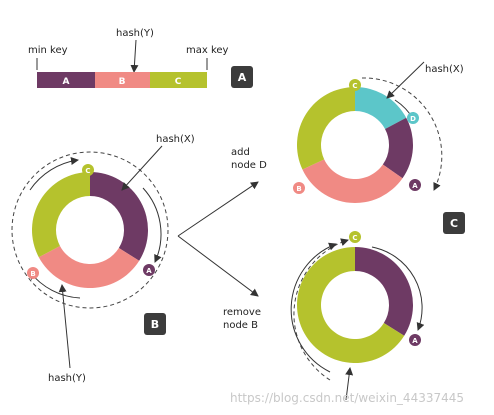  Describe the element at coordinates (134, 56) in the screenshot. I see `linear-hash-y-arrow` at that location.